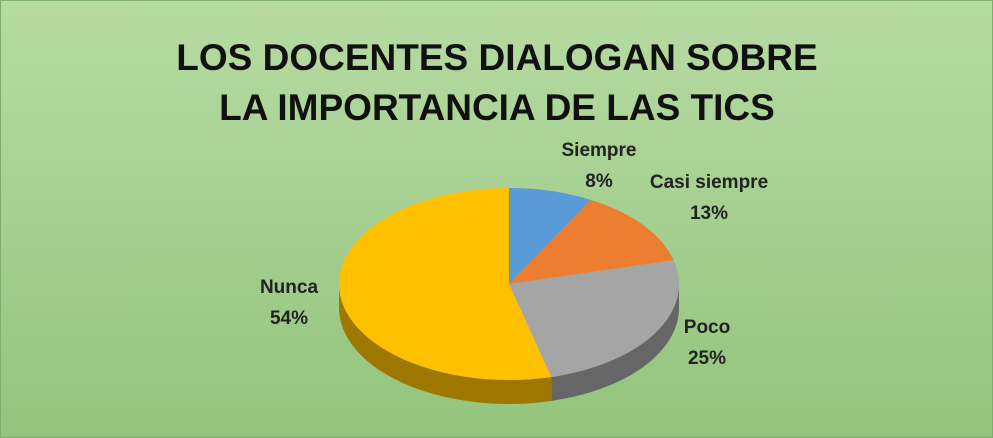  I want to click on data-label-category: Nunca, so click(289, 287).